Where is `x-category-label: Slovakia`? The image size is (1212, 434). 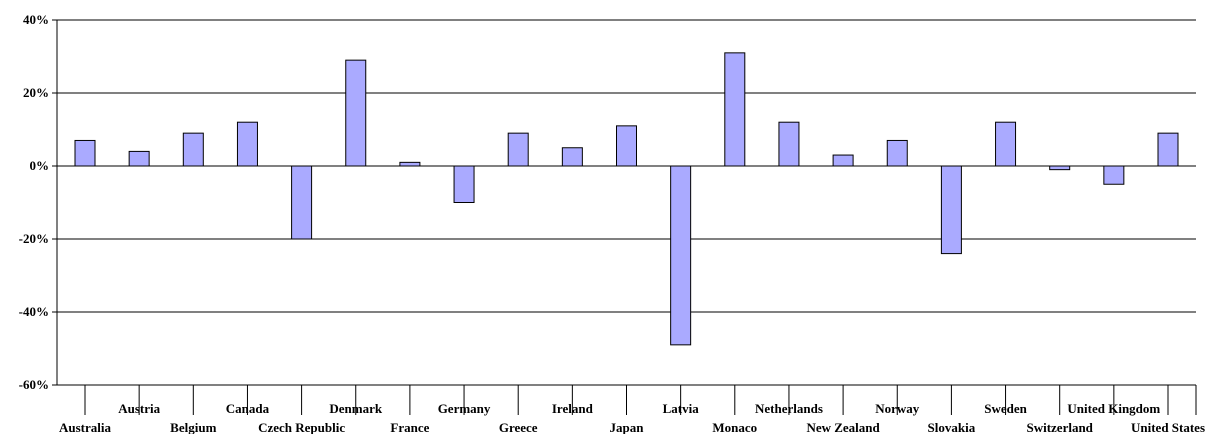
x-category-label: Slovakia is located at coordinates (952, 427).